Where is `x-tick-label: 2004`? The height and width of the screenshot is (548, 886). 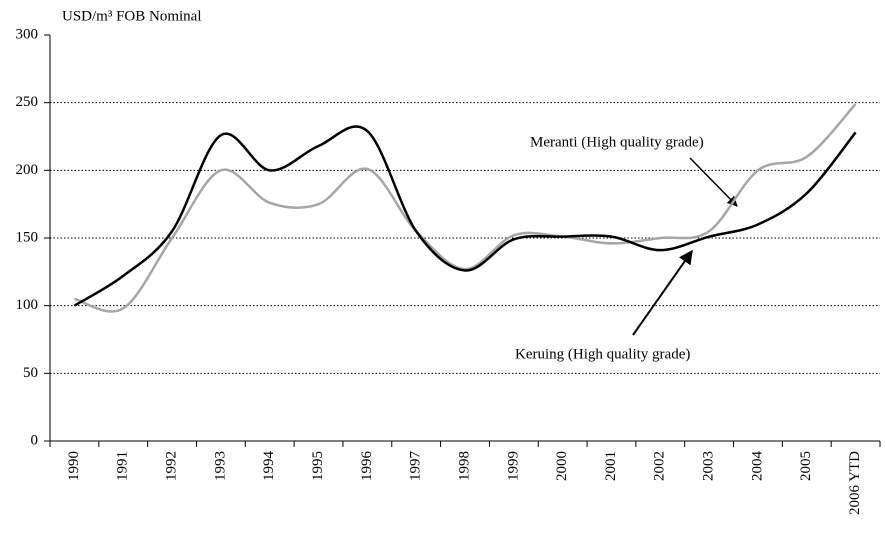 x-tick-label: 2004 is located at coordinates (757, 466).